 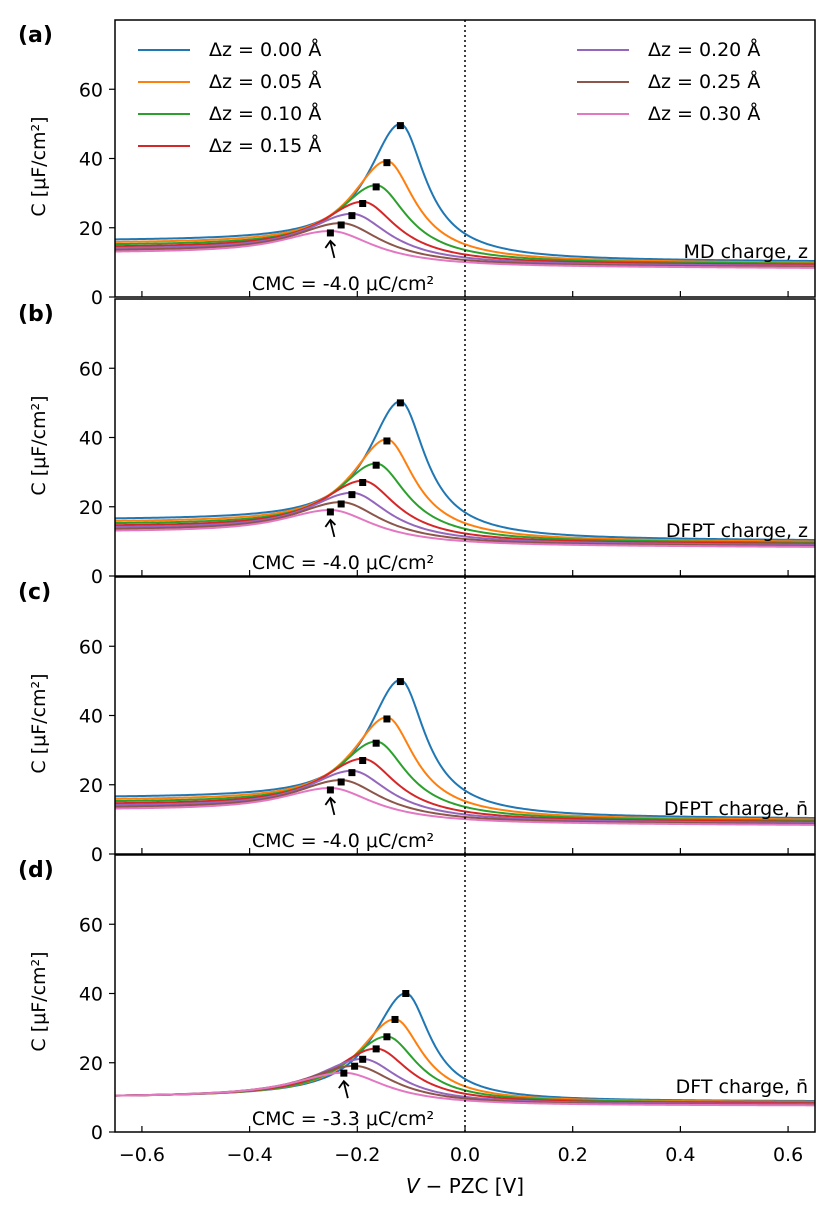 I want to click on legend-entry-6: Δz = 0.25 Å, so click(x=704, y=81).